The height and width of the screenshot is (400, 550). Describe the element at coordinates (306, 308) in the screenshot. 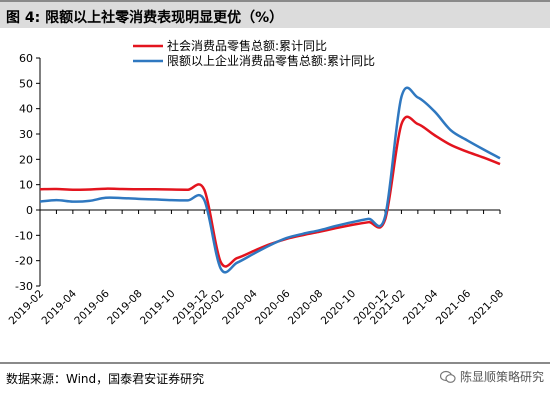

I see `x-tick-label: 2020-08` at that location.